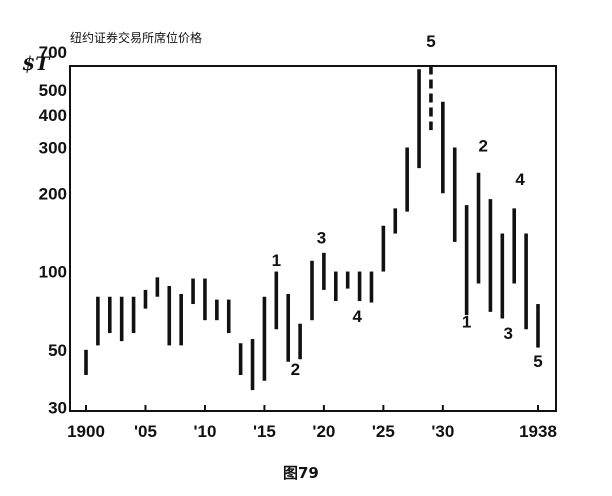 The width and height of the screenshot is (612, 496). I want to click on x-axis-ticks: 1900 '05 '10 '15 '20 '25 '30 1938, so click(312, 423).